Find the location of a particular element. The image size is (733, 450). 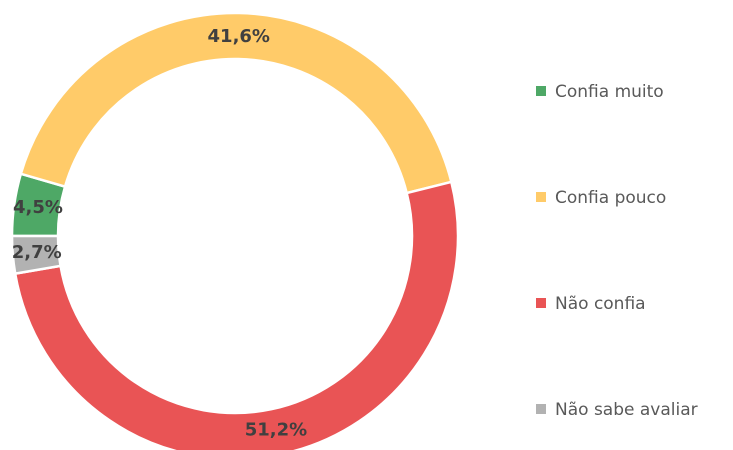

data-label: 2,7% is located at coordinates (37, 252).